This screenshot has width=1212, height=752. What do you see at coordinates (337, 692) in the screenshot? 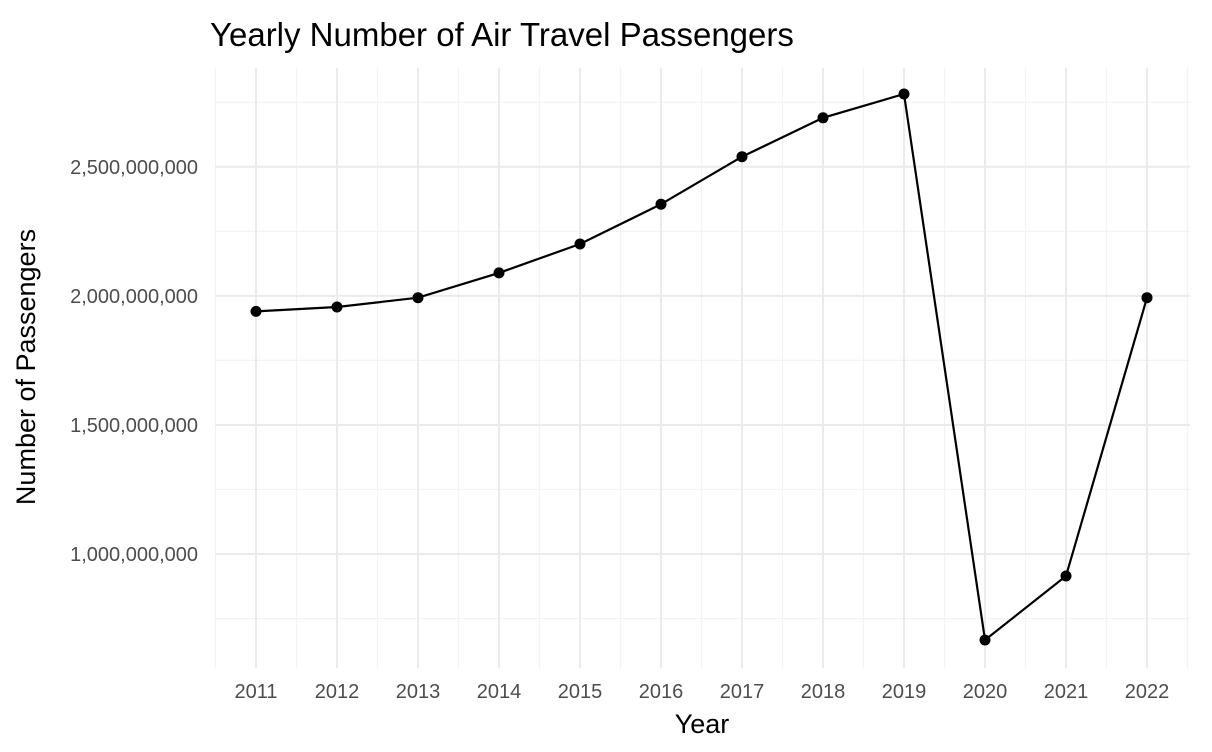
I see `x-tick-label: 2012` at bounding box center [337, 692].